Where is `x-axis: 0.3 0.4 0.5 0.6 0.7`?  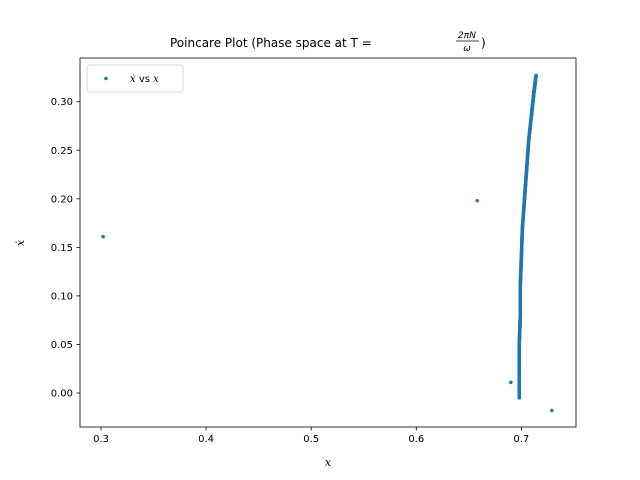
x-axis: 0.3 0.4 0.5 0.6 0.7 is located at coordinates (311, 436).